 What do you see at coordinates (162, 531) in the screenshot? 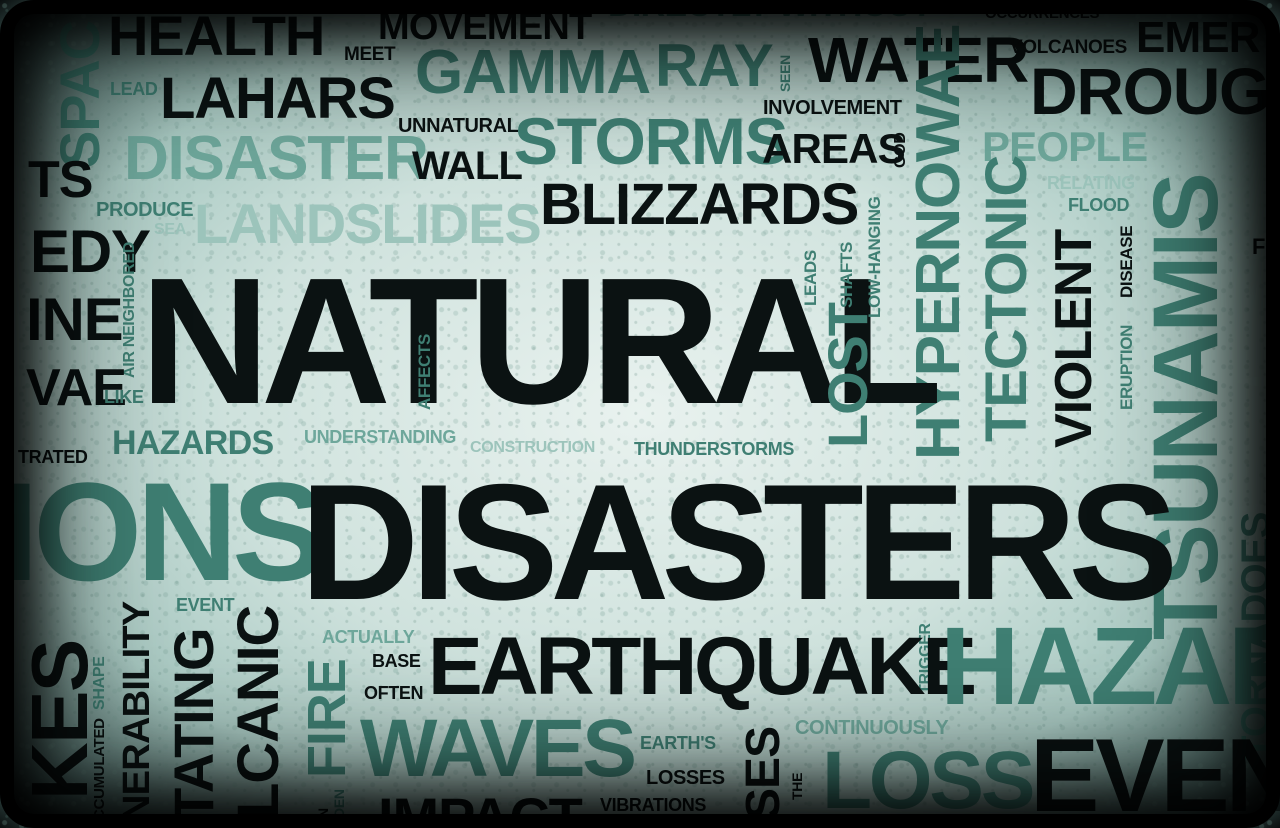
I see `word-ions: IONS` at bounding box center [162, 531].